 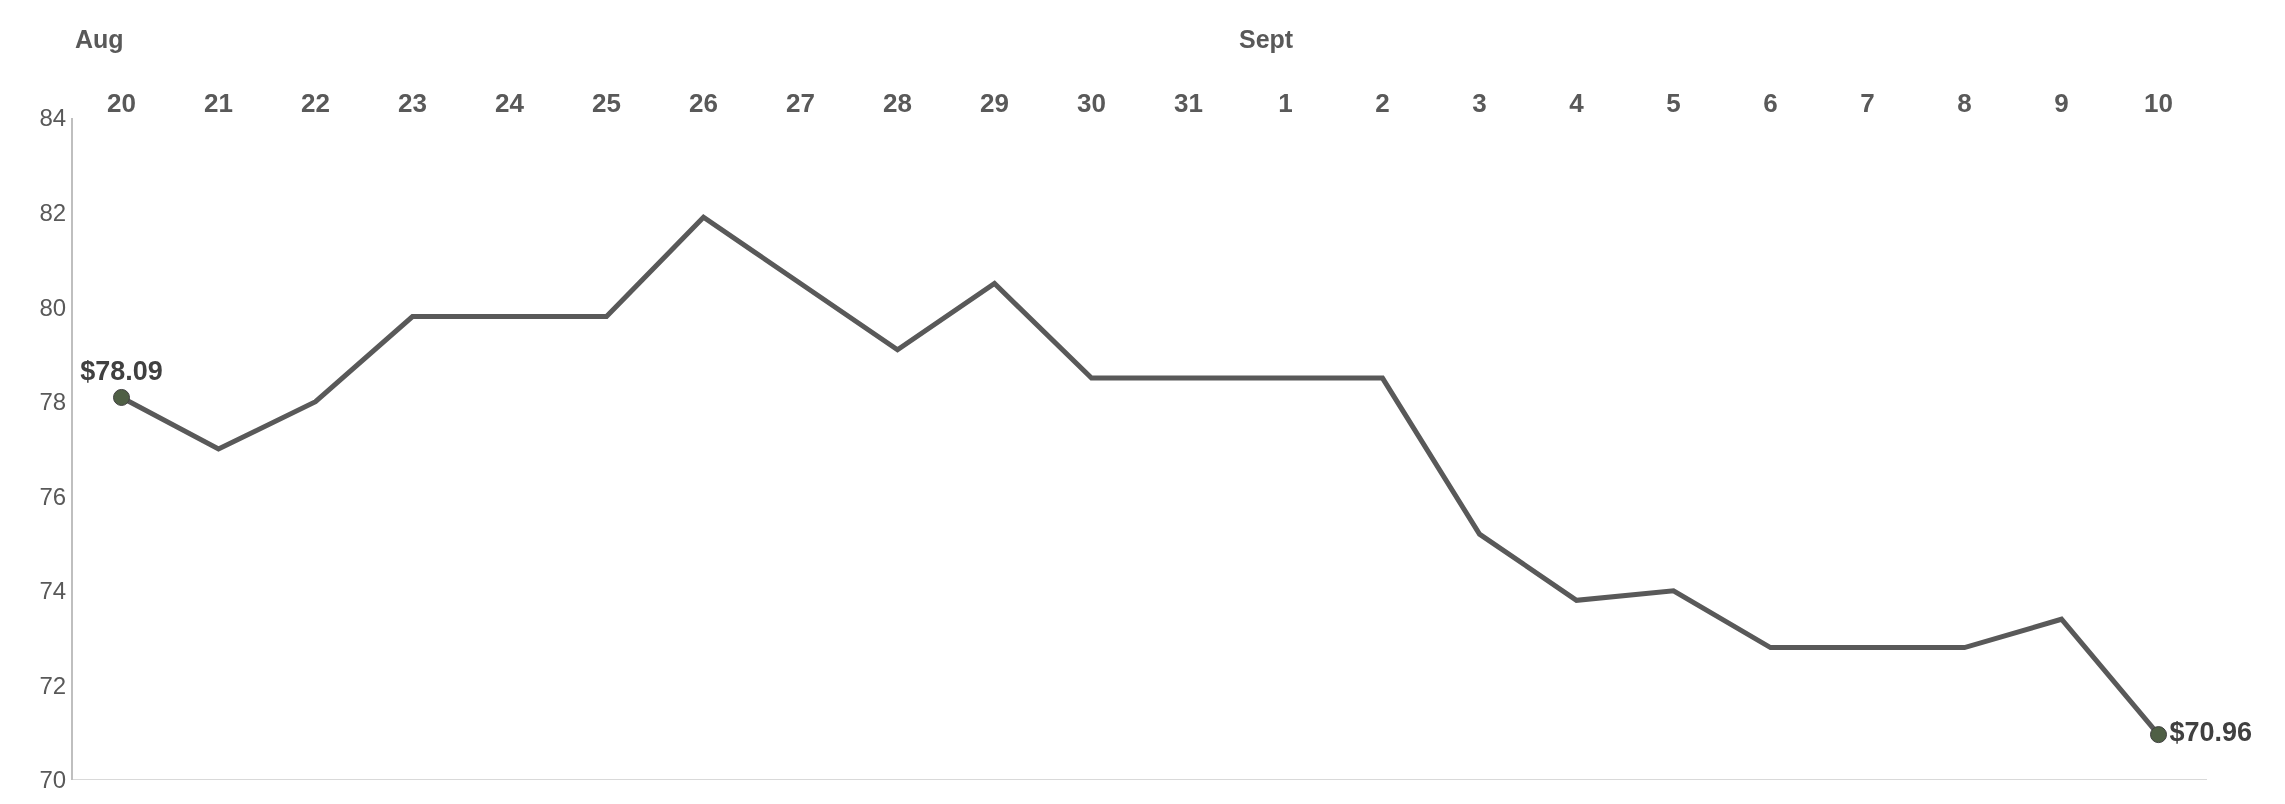 What do you see at coordinates (53, 212) in the screenshot?
I see `y-tick-label: 82` at bounding box center [53, 212].